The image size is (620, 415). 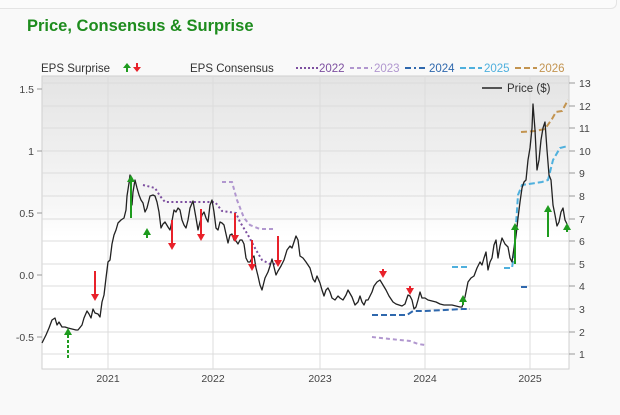 What do you see at coordinates (213, 379) in the screenshot?
I see `x-tick-label: 2022` at bounding box center [213, 379].